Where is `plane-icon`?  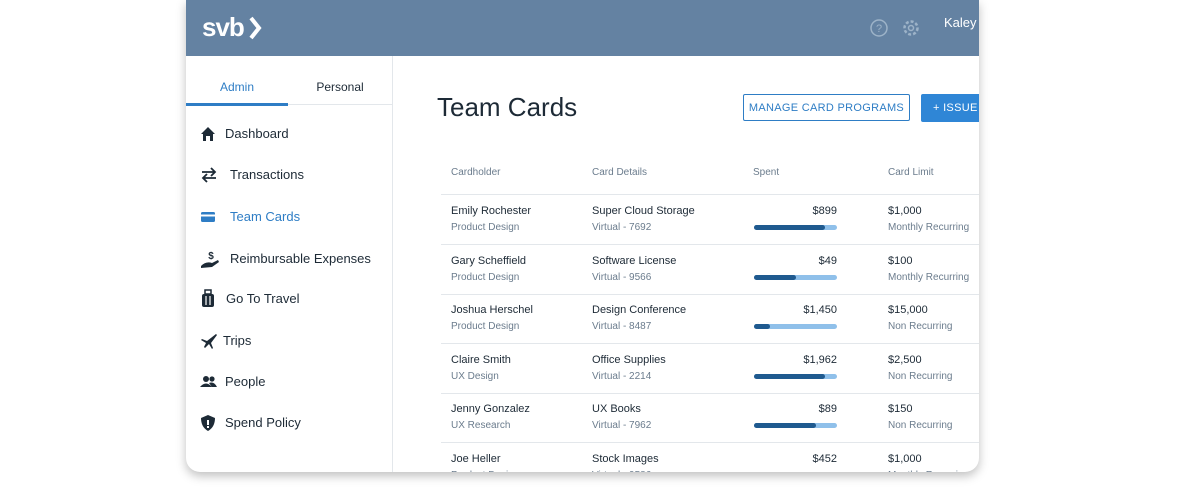 plane-icon is located at coordinates (209, 341).